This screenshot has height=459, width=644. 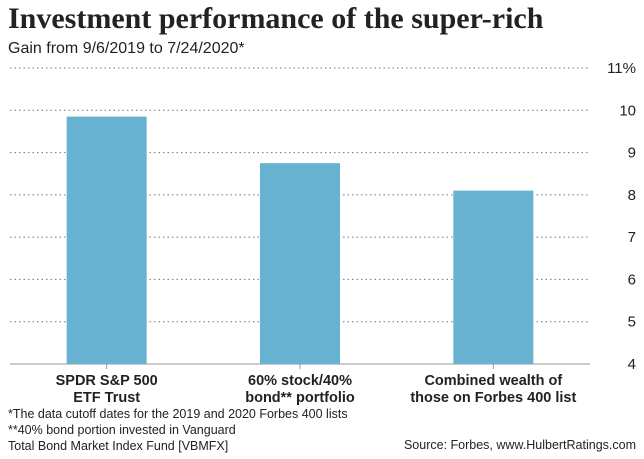 What do you see at coordinates (107, 381) in the screenshot?
I see `x-category-label: SPDR S&P 500` at bounding box center [107, 381].